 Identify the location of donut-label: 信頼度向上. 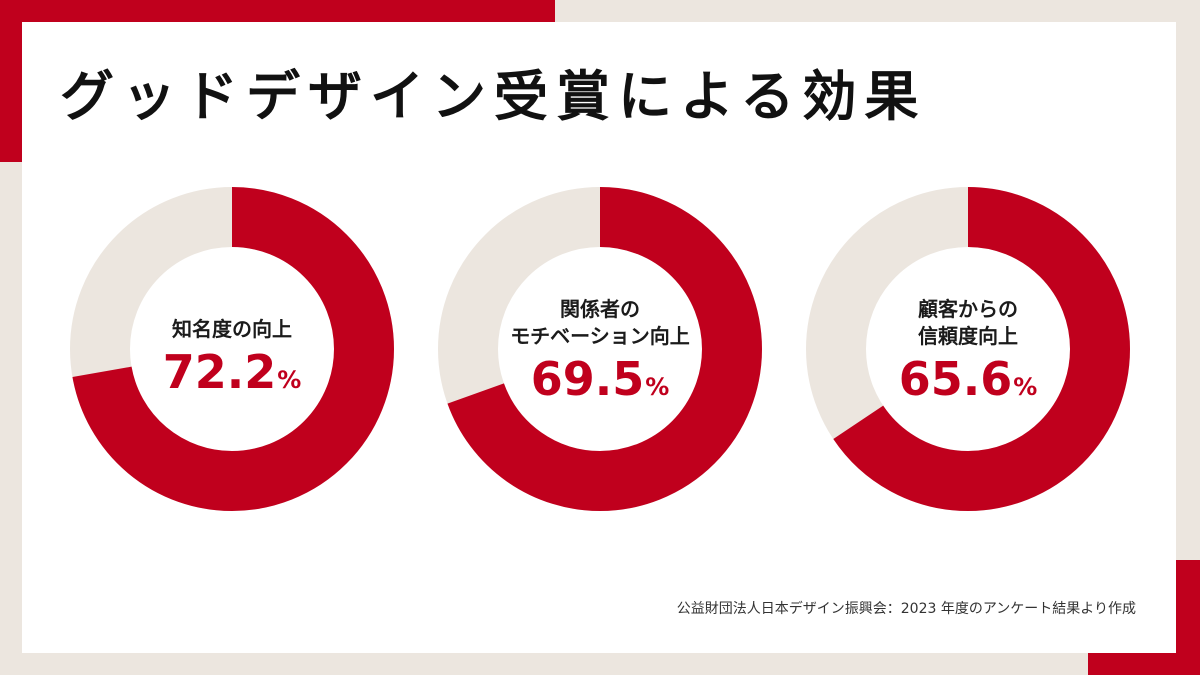
(968, 336).